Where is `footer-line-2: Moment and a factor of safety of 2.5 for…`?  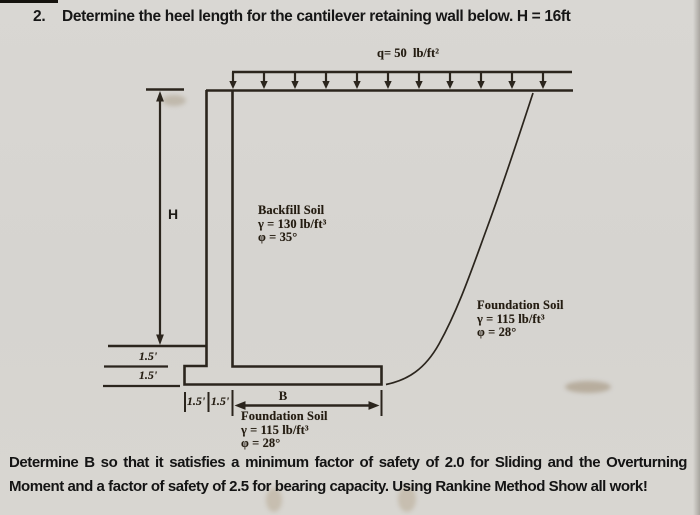 footer-line-2: Moment and a factor of safety of 2.5 for… is located at coordinates (328, 486).